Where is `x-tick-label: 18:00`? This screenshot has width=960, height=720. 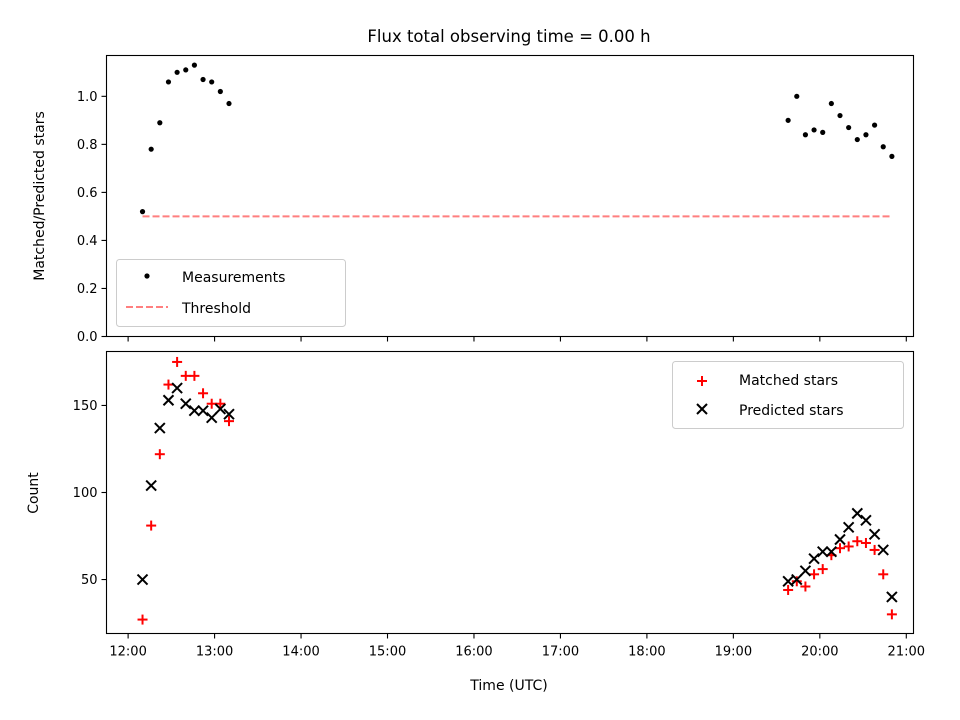 x-tick-label: 18:00 is located at coordinates (646, 652).